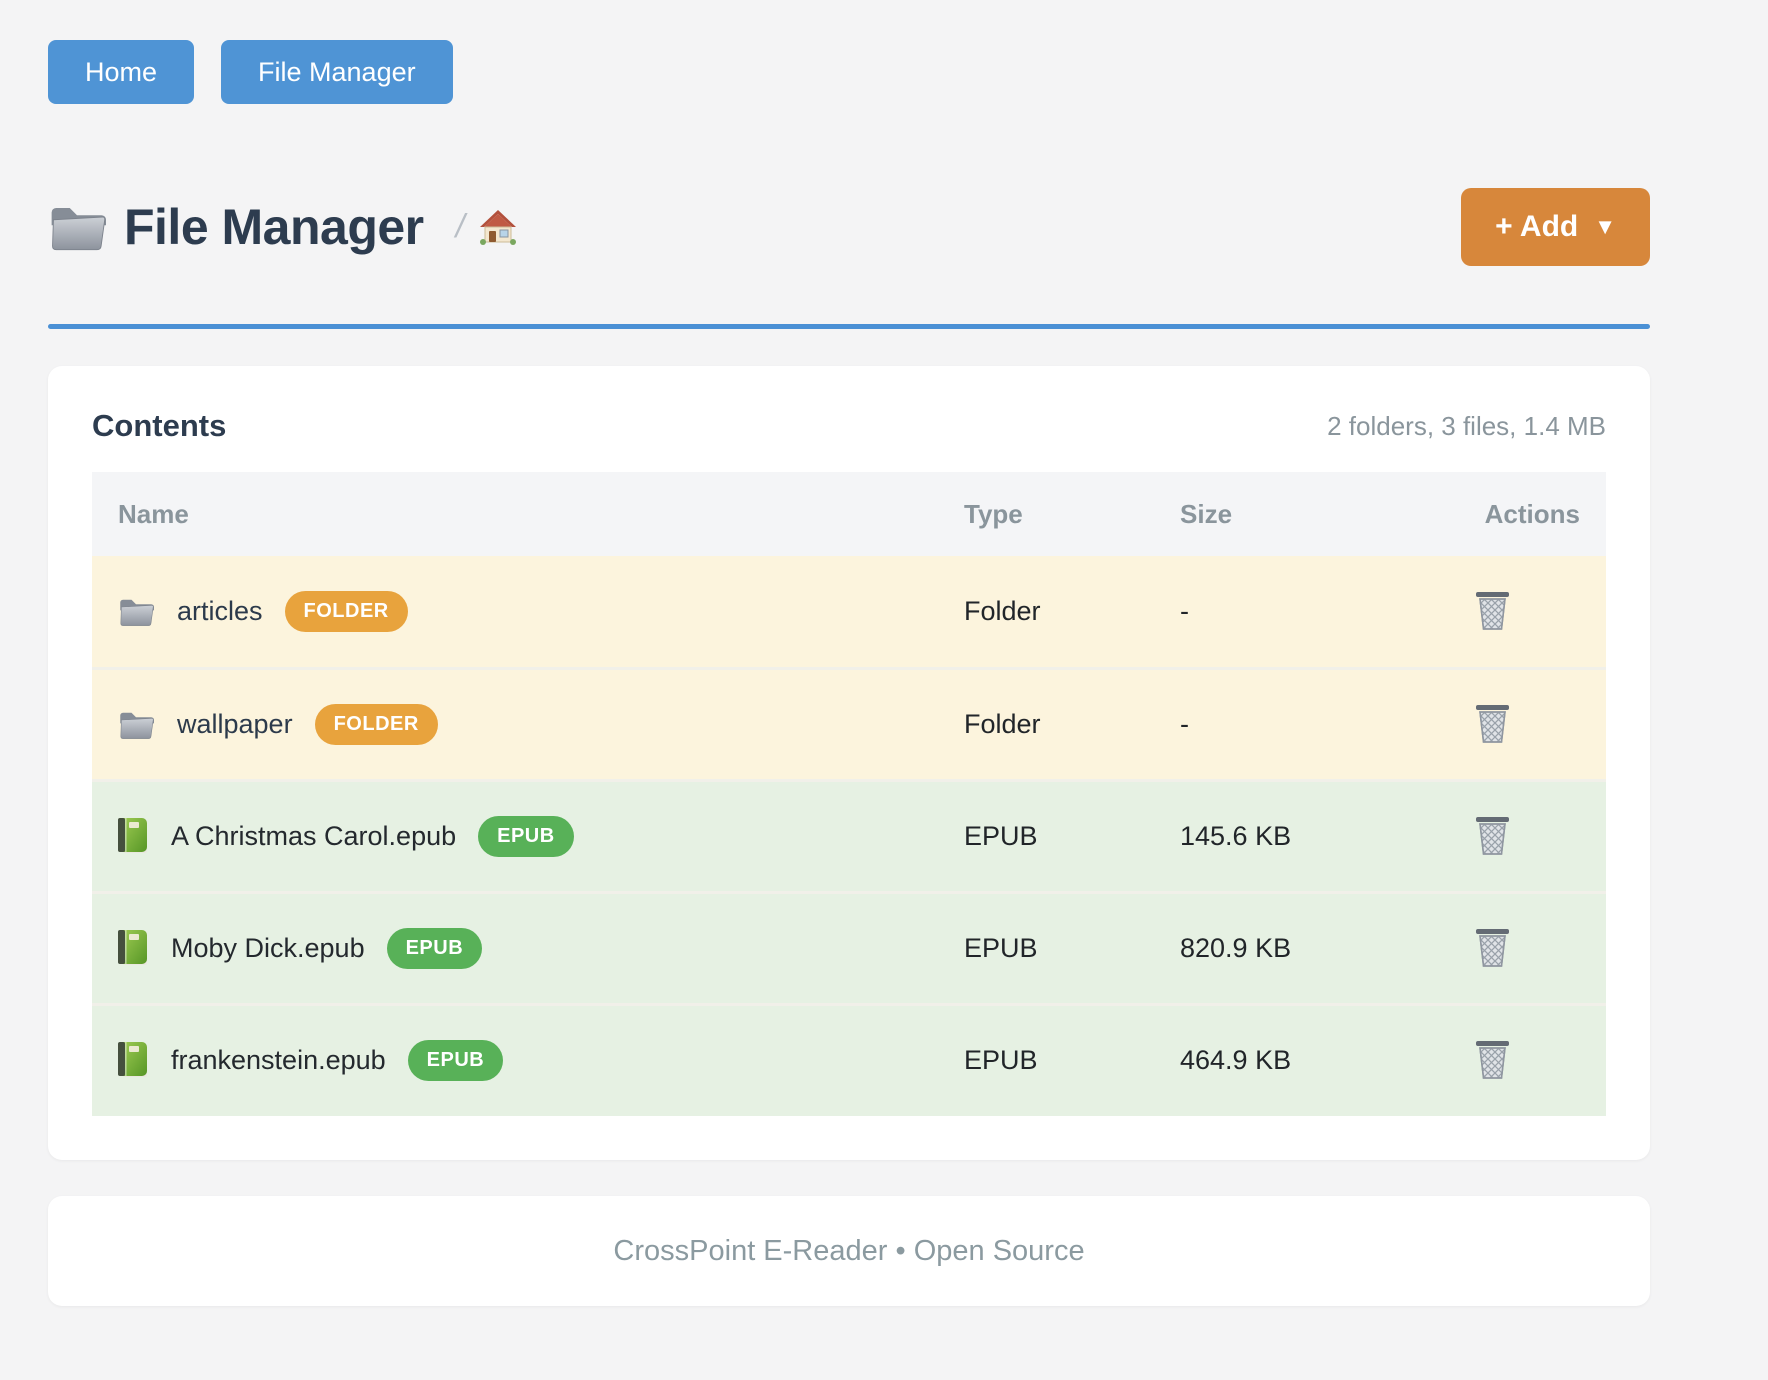 This screenshot has width=1768, height=1380. I want to click on file-name: articles, so click(220, 610).